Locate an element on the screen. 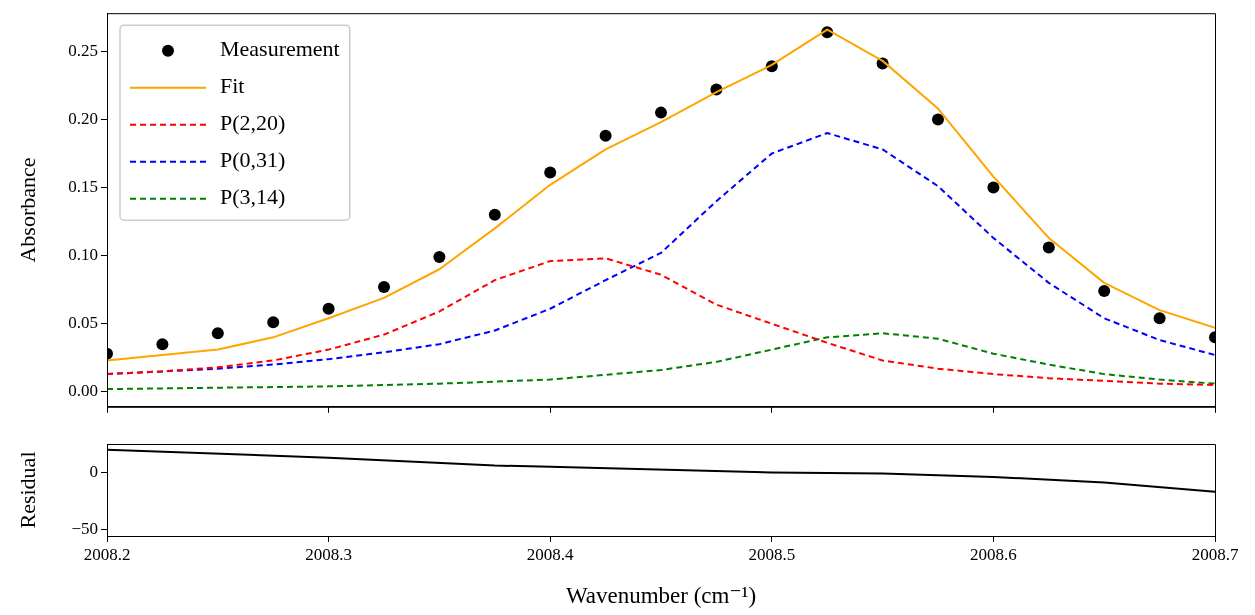 The width and height of the screenshot is (1255, 615). x-tick-label: 2008.3 is located at coordinates (328, 554).